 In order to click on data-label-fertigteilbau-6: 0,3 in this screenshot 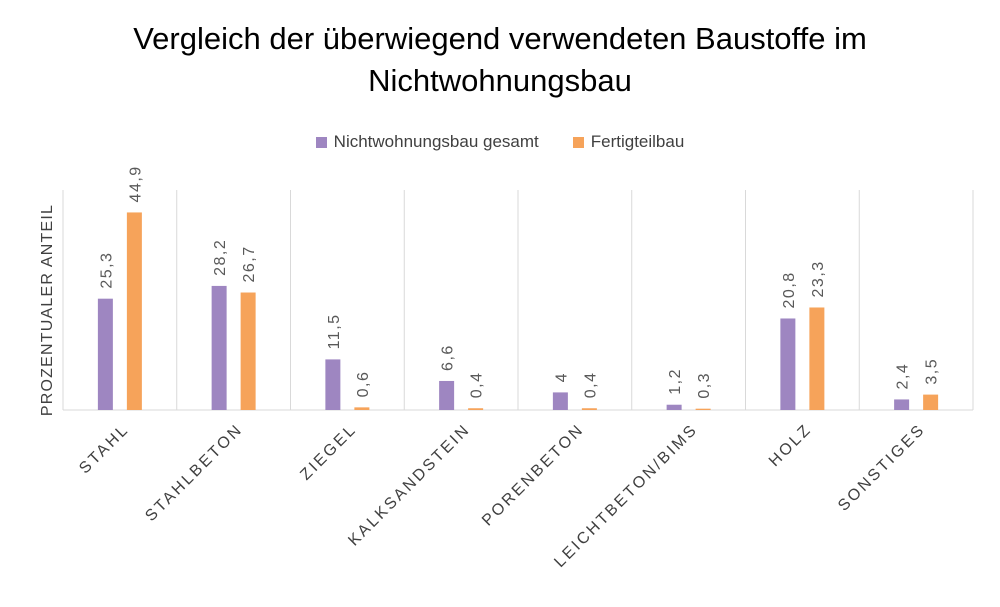, I will do `click(704, 385)`.